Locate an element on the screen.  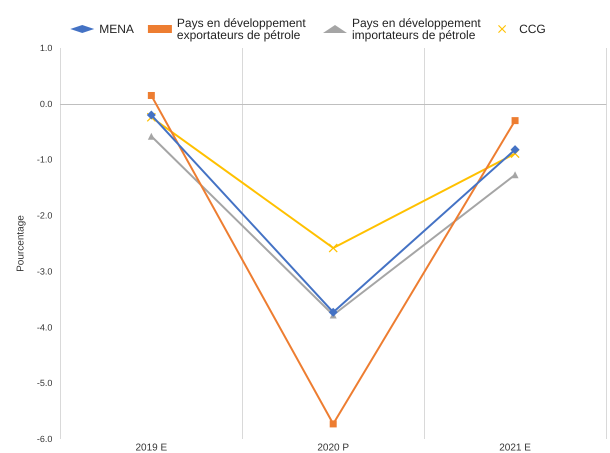
legend-label: MENA is located at coordinates (116, 29).